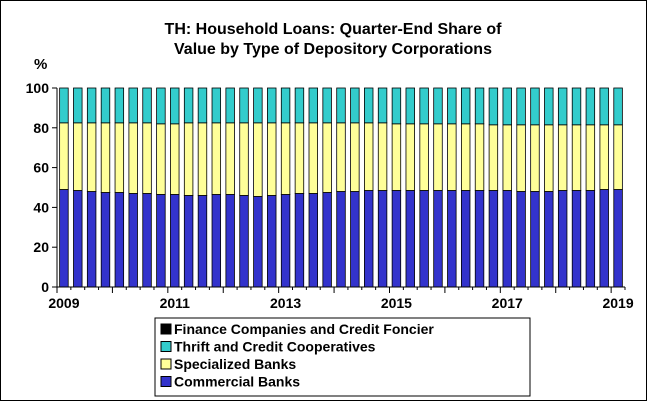 This screenshot has width=647, height=402. What do you see at coordinates (41, 207) in the screenshot?
I see `y-tick-label: 40` at bounding box center [41, 207].